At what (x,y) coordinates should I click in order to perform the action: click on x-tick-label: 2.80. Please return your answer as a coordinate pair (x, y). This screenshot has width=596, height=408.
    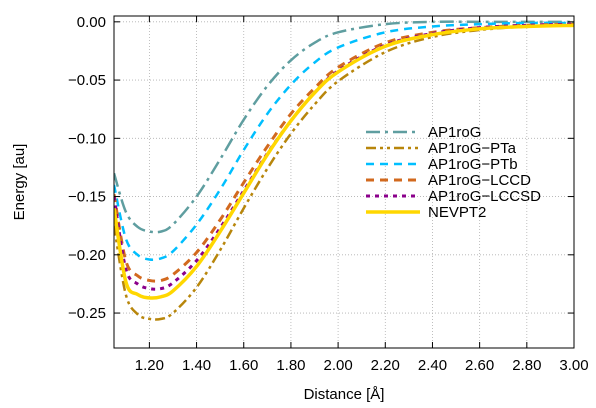
    Looking at the image, I should click on (526, 365).